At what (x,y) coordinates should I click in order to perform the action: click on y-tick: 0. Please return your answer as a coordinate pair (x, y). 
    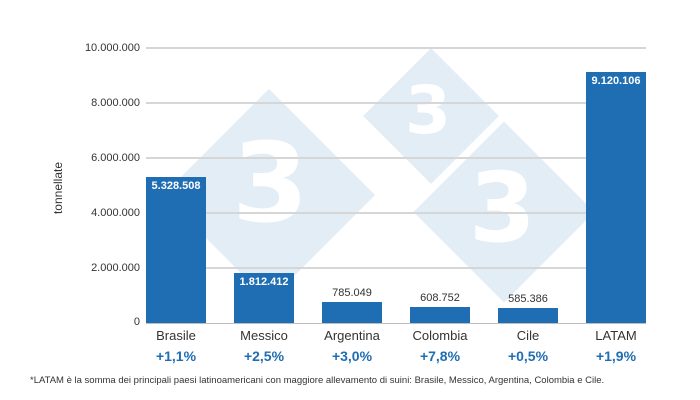
    Looking at the image, I should click on (136, 322).